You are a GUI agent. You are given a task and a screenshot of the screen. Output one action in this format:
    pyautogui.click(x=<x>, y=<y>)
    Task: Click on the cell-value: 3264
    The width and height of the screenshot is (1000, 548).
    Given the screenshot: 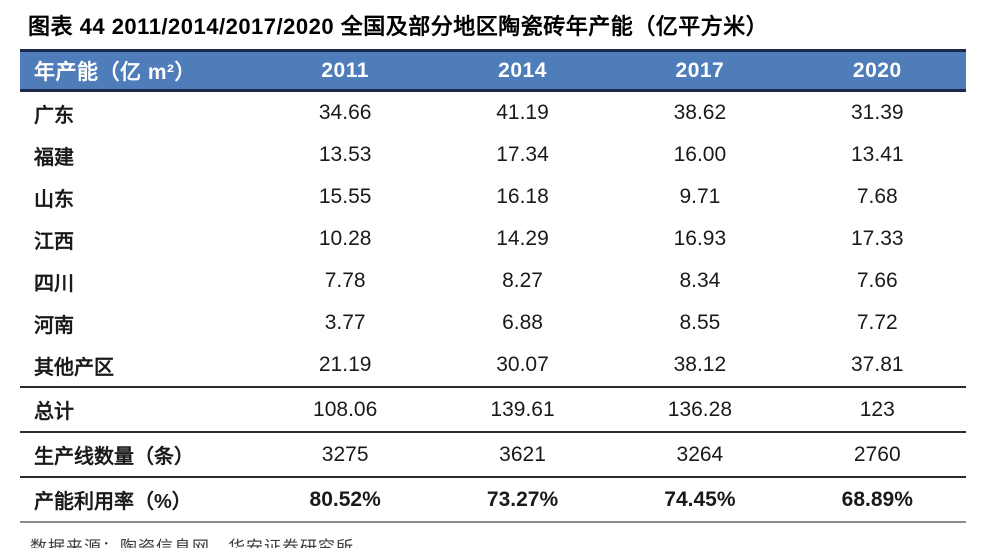 What is the action you would take?
    pyautogui.click(x=700, y=454)
    